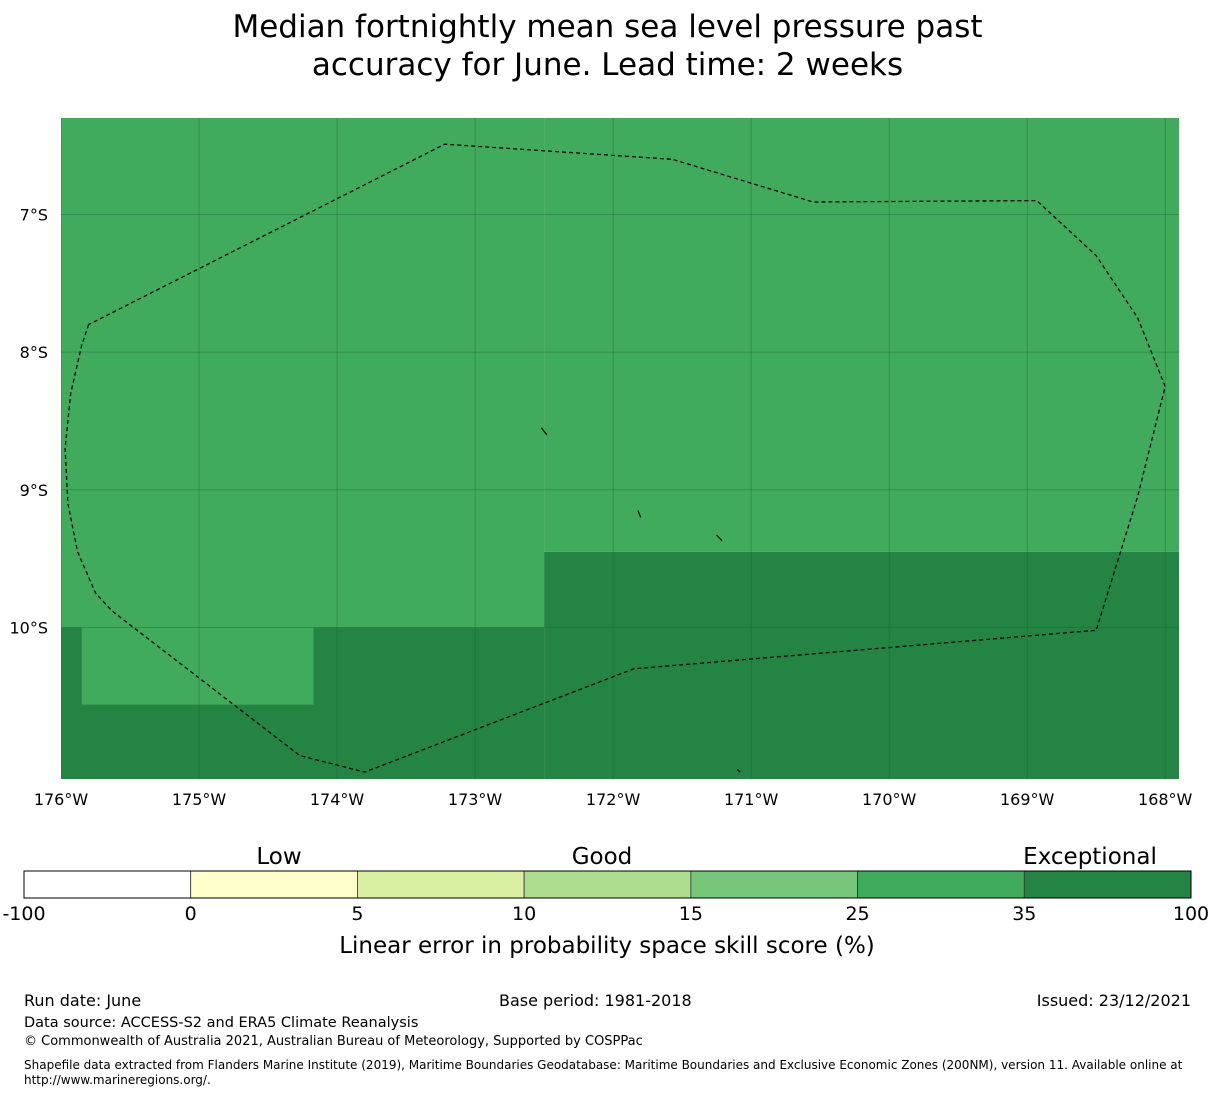 Image resolution: width=1215 pixels, height=1095 pixels. Describe the element at coordinates (23, 914) in the screenshot. I see `colorbar-tick-label: -100` at that location.